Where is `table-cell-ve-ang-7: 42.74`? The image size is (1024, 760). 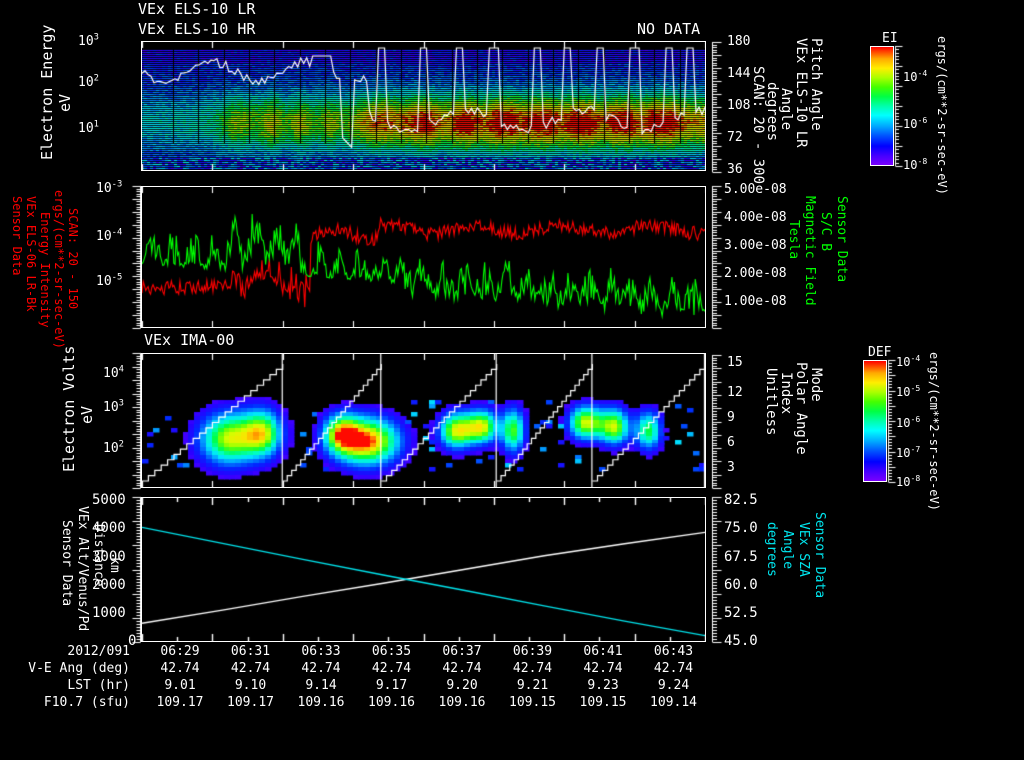
table-cell-ve-ang-7: 42.74 is located at coordinates (673, 668).